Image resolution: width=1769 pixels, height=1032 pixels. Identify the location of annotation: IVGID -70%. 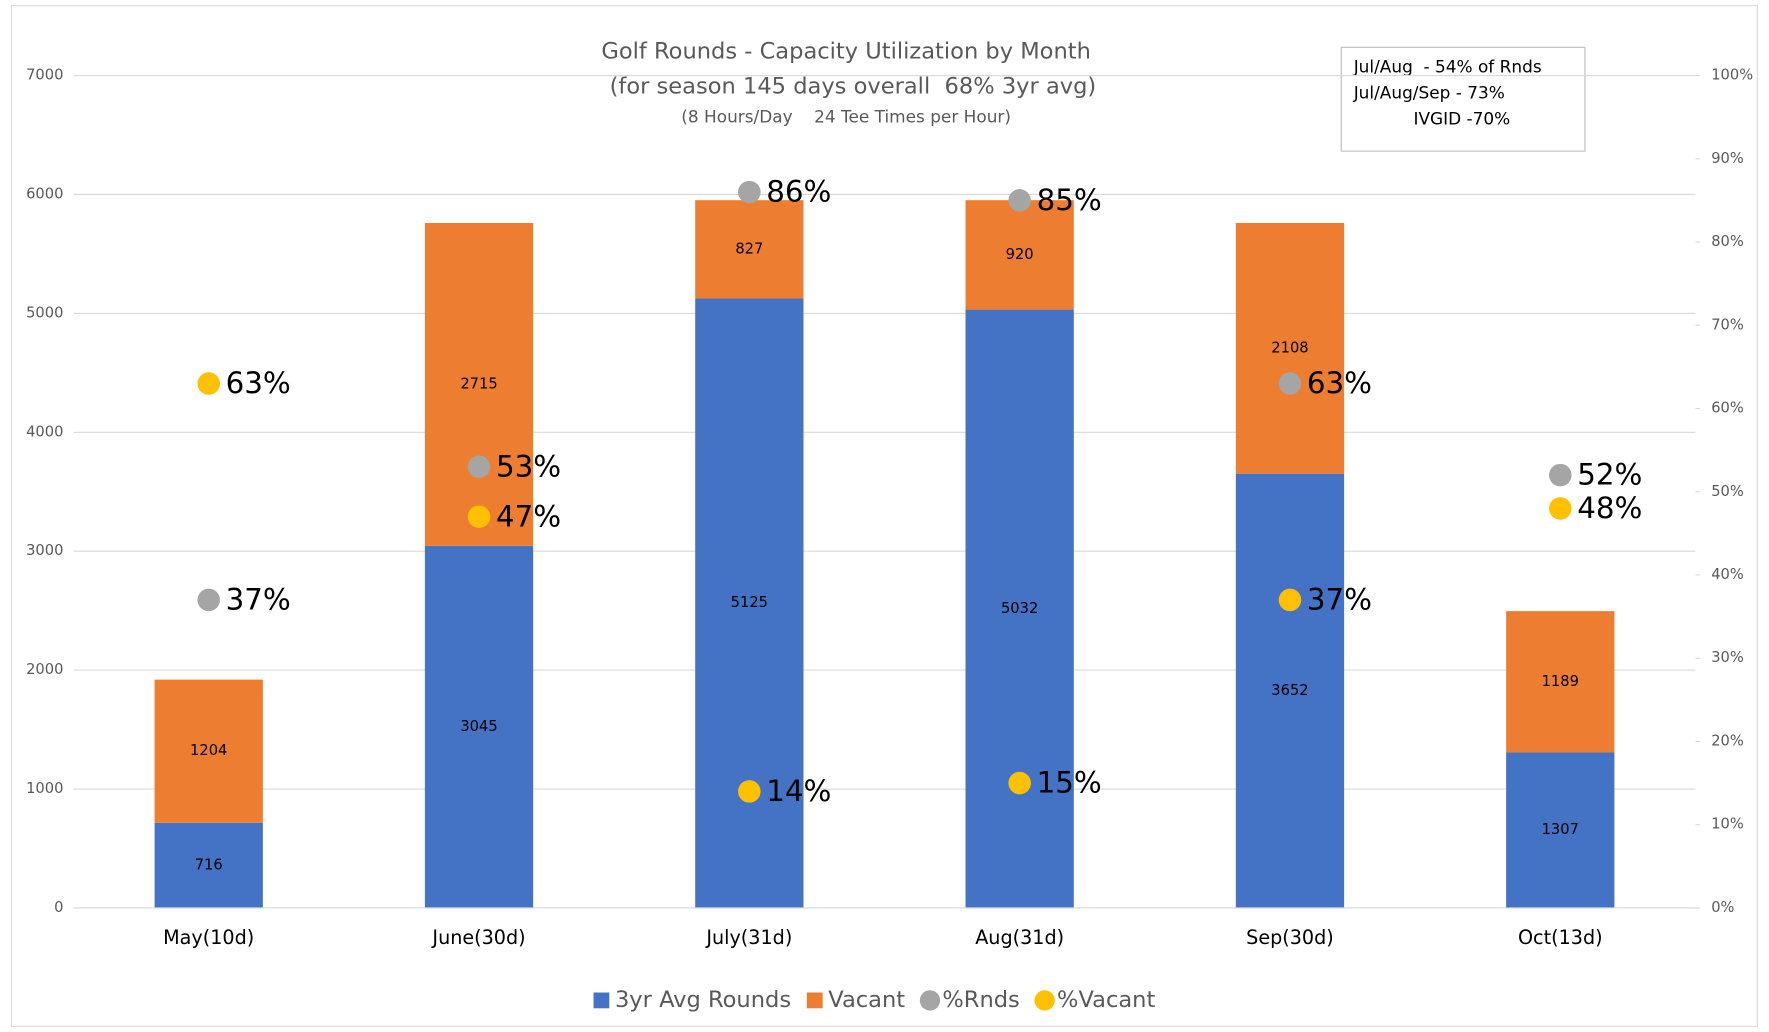
(1461, 119).